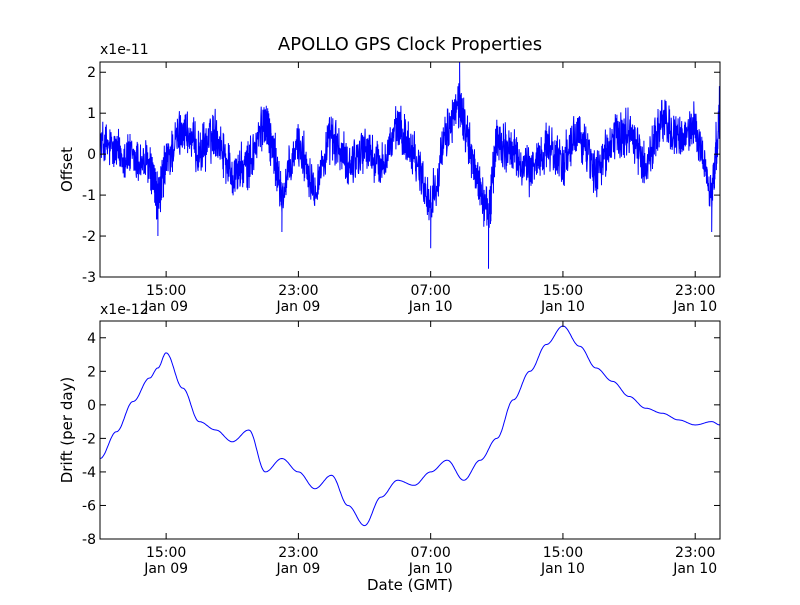 The height and width of the screenshot is (605, 800). Describe the element at coordinates (410, 585) in the screenshot. I see `x-axis-label: Date (GMT)` at that location.